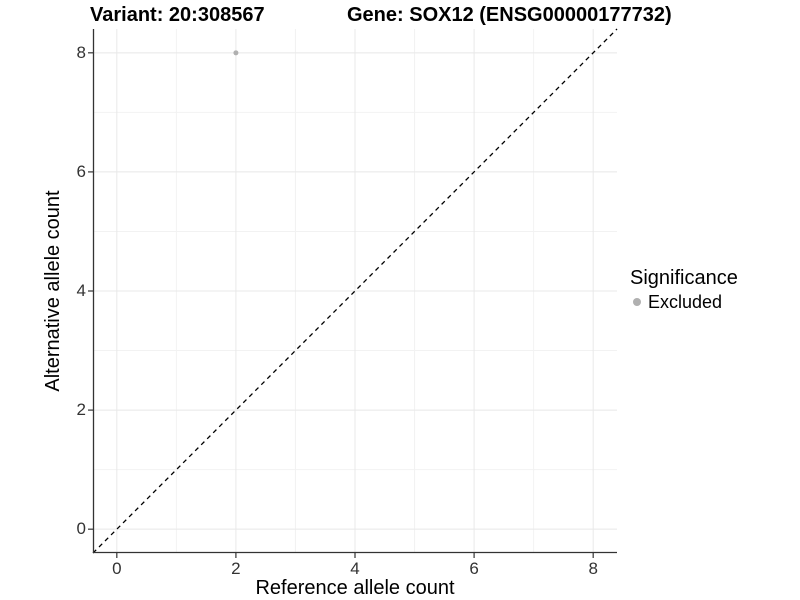 Image resolution: width=800 pixels, height=600 pixels. Describe the element at coordinates (637, 302) in the screenshot. I see `legend-point-icon` at that location.